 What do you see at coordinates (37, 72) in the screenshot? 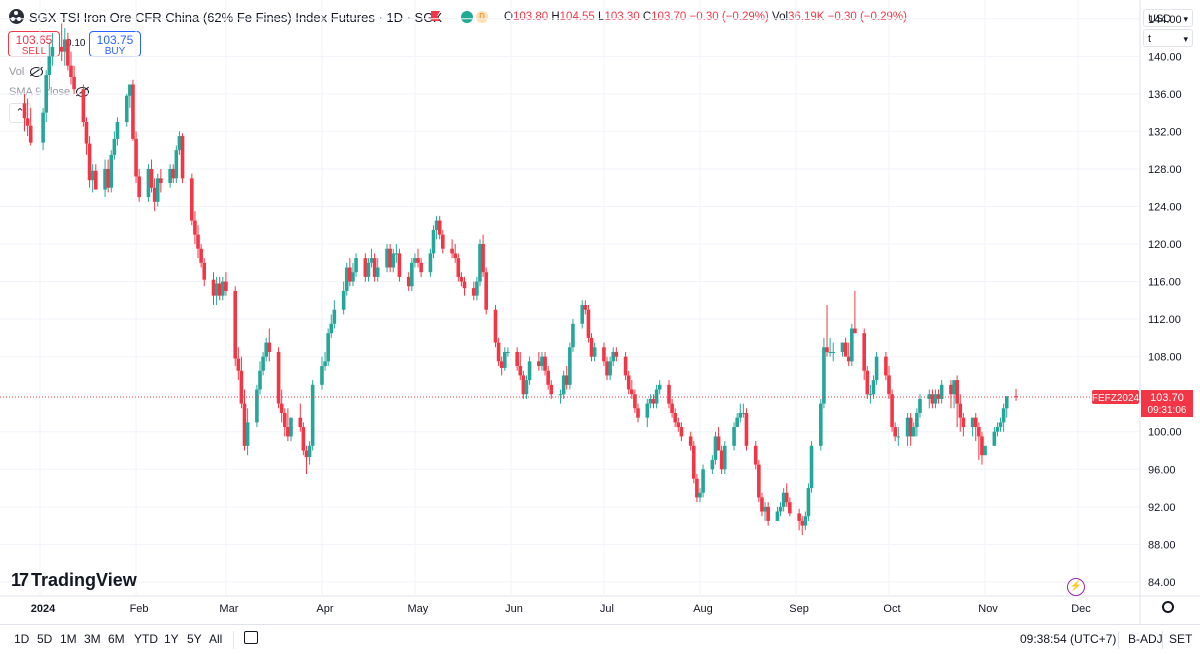
I see `eye-hidden-icon` at bounding box center [37, 72].